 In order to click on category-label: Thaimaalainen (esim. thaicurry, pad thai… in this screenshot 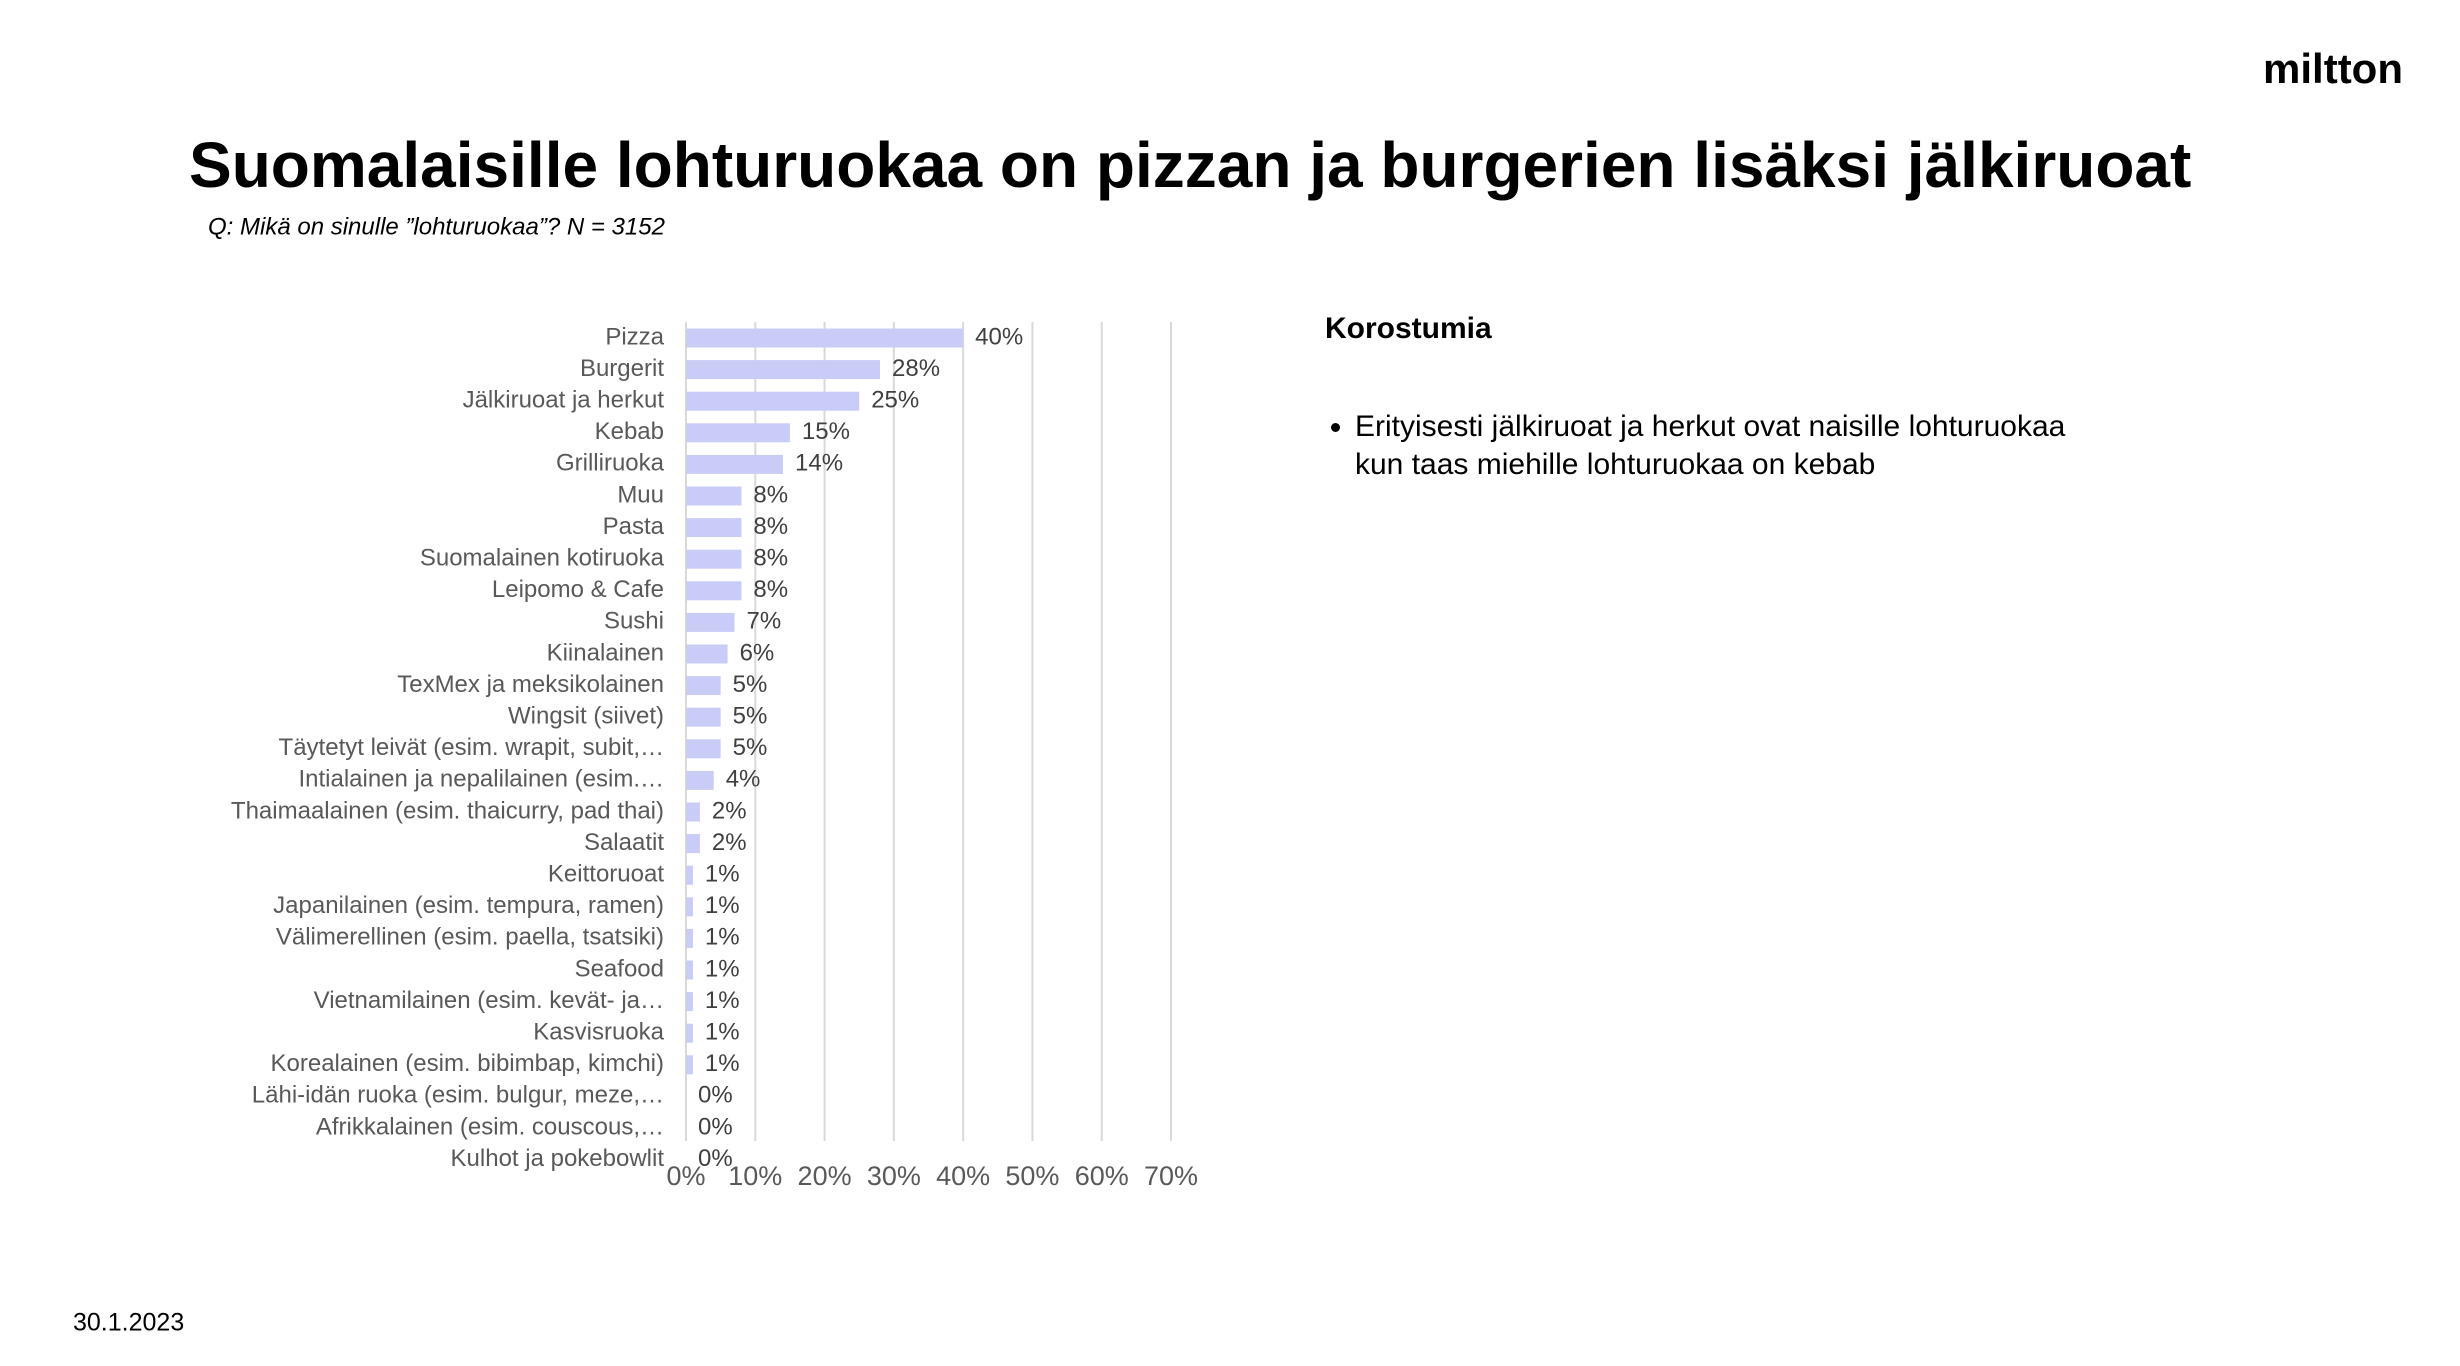, I will do `click(447, 810)`.